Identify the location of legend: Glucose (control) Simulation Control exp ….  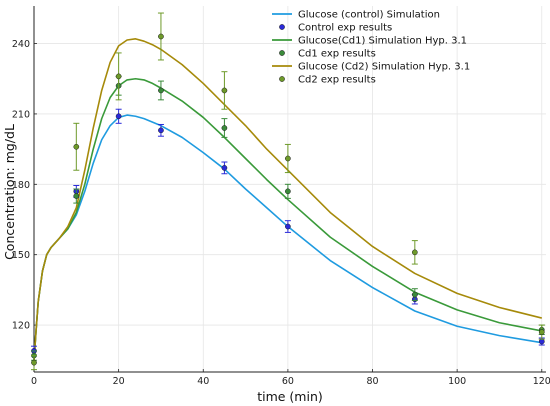
(371, 48).